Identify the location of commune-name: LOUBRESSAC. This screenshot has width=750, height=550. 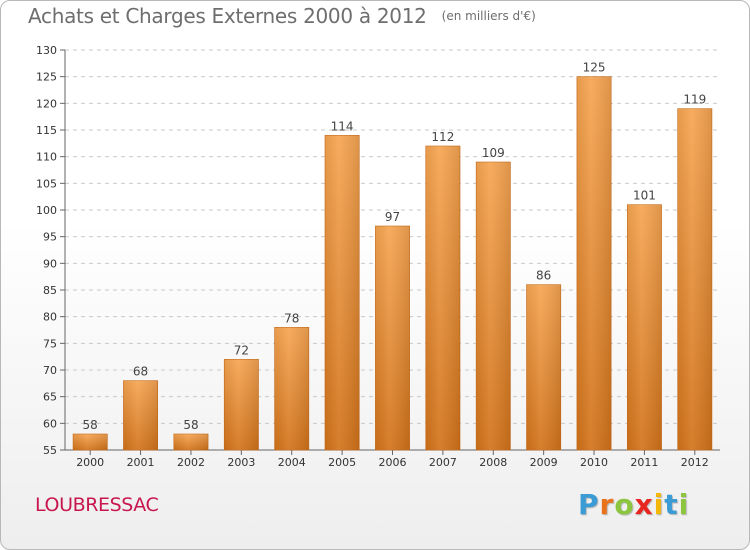
(97, 505).